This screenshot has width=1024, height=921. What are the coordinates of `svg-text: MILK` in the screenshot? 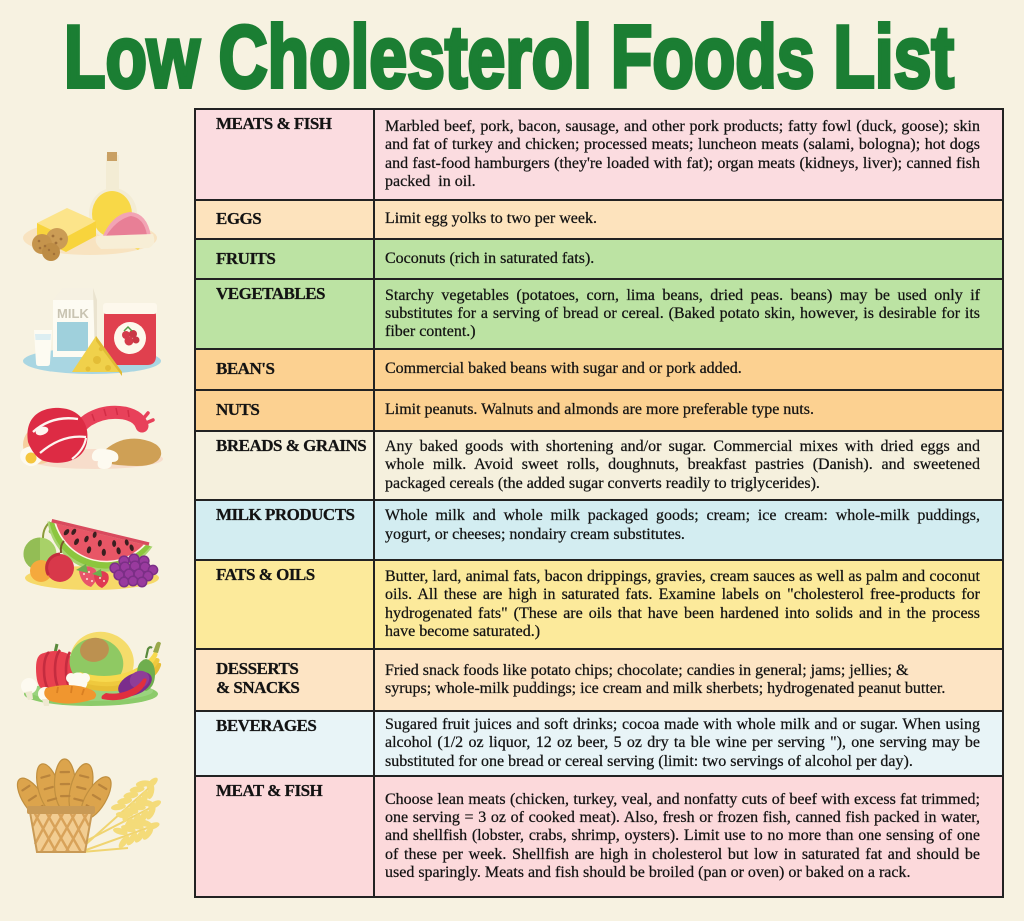 It's located at (73, 313).